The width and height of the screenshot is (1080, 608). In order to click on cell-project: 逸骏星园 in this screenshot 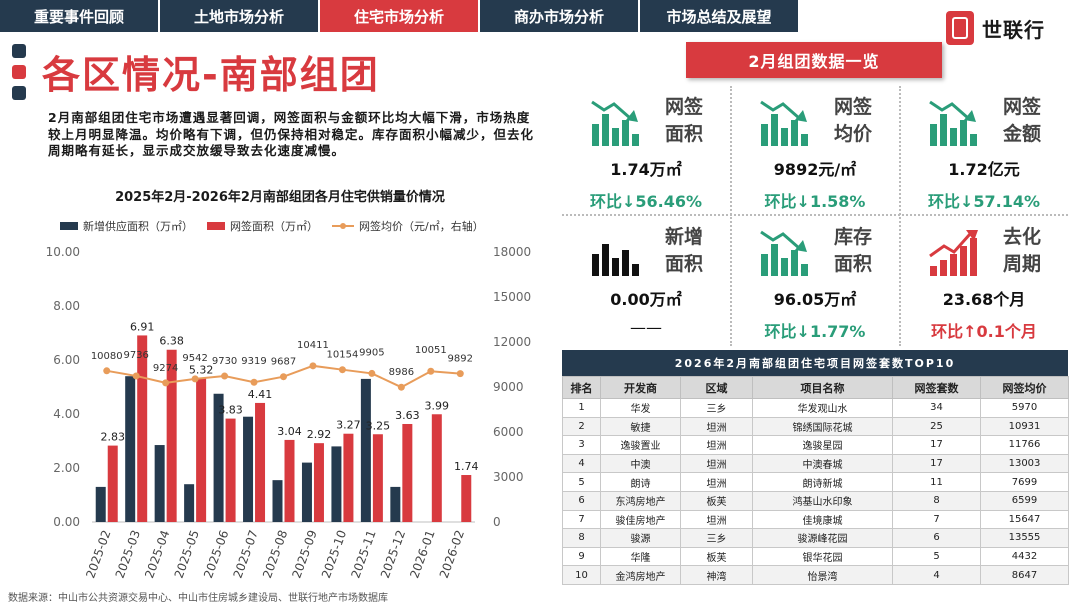, I will do `click(822, 445)`.